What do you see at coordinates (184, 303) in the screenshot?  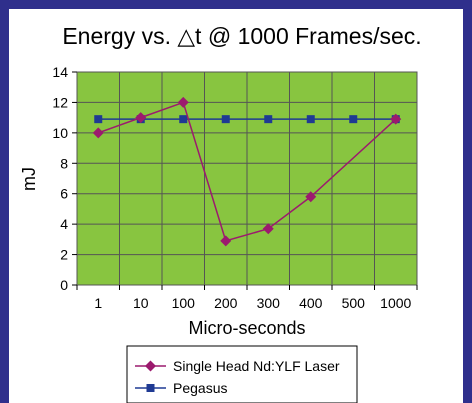 I see `x-tick-label: 100` at bounding box center [184, 303].